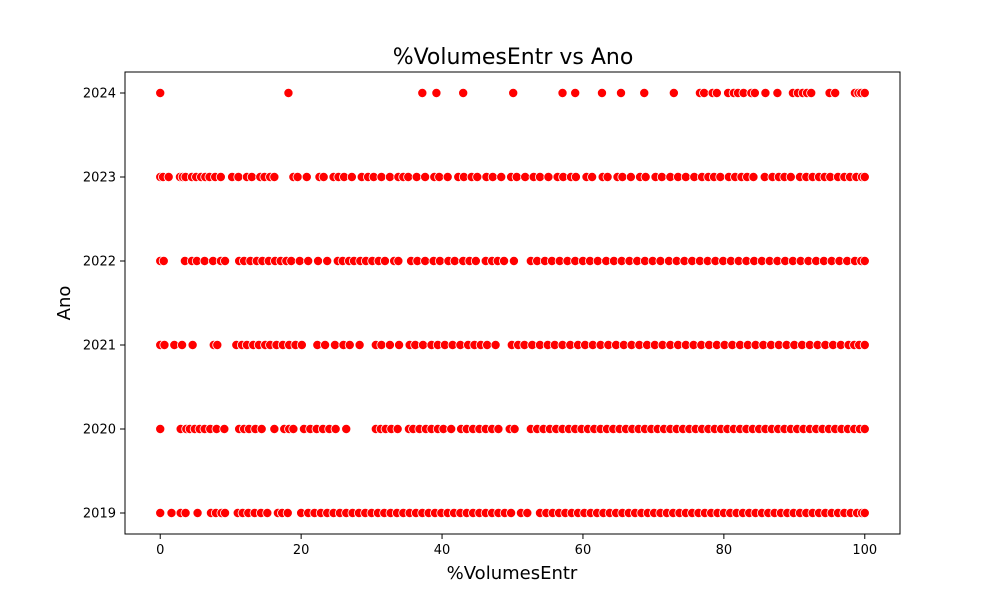  I want to click on y-tick-label: 2023, so click(99, 178).